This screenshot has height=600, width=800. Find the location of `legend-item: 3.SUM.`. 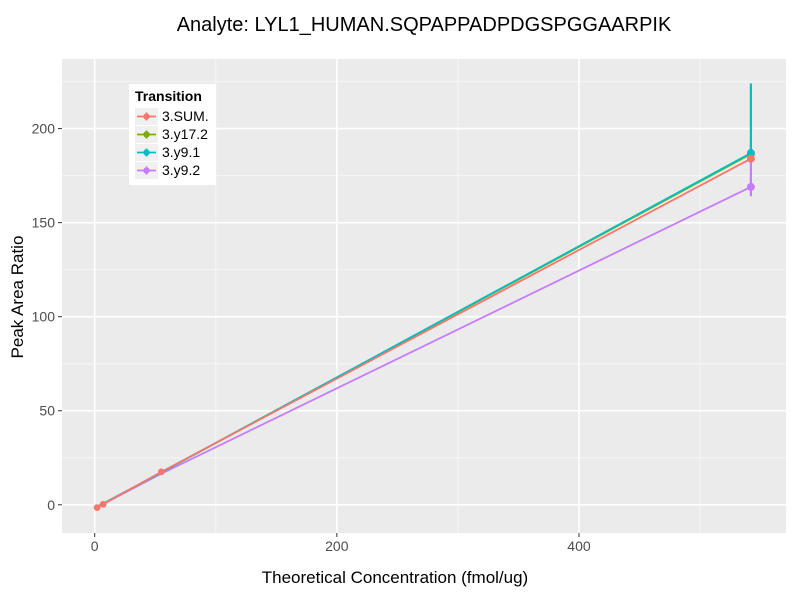

legend-item: 3.SUM. is located at coordinates (172, 116).